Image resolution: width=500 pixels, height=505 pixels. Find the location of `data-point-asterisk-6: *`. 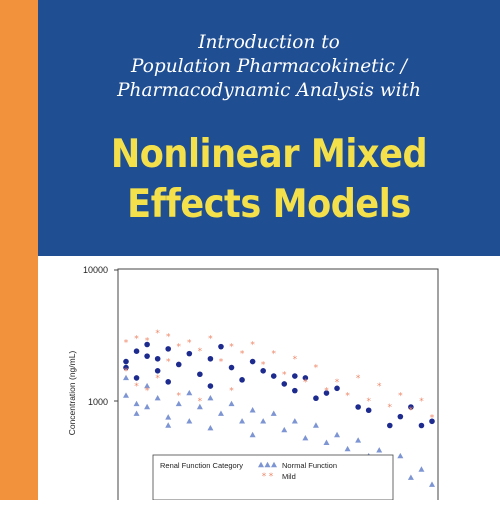

data-point-asterisk-6: * is located at coordinates (157, 334).